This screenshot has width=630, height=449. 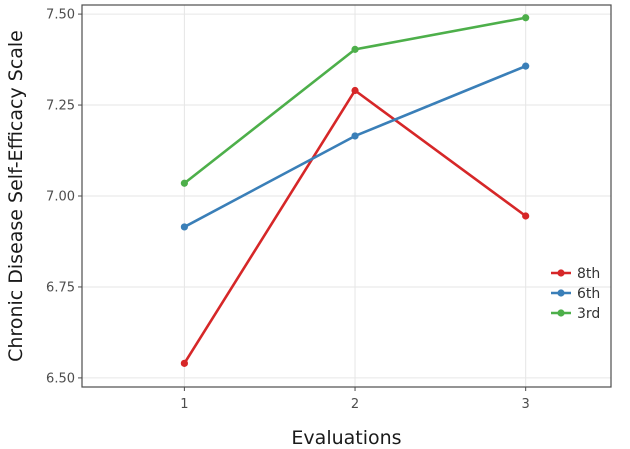 I want to click on y-tick-label: 6.75, so click(x=60, y=287).